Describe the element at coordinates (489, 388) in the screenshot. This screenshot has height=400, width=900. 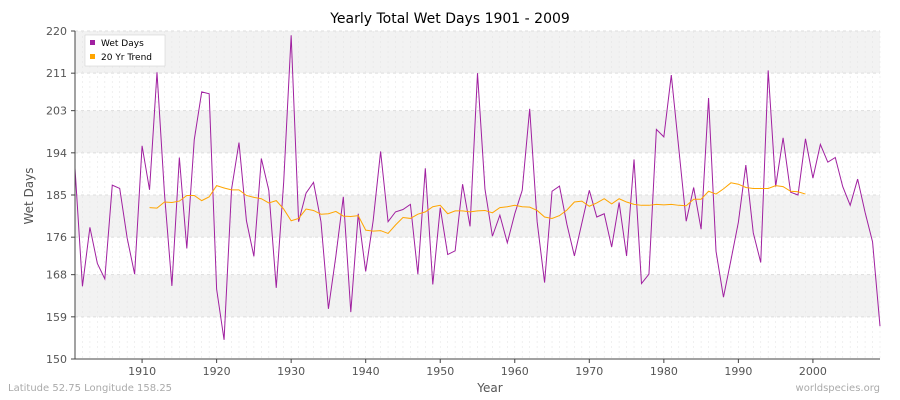
I see `x-axis-label: Year` at that location.